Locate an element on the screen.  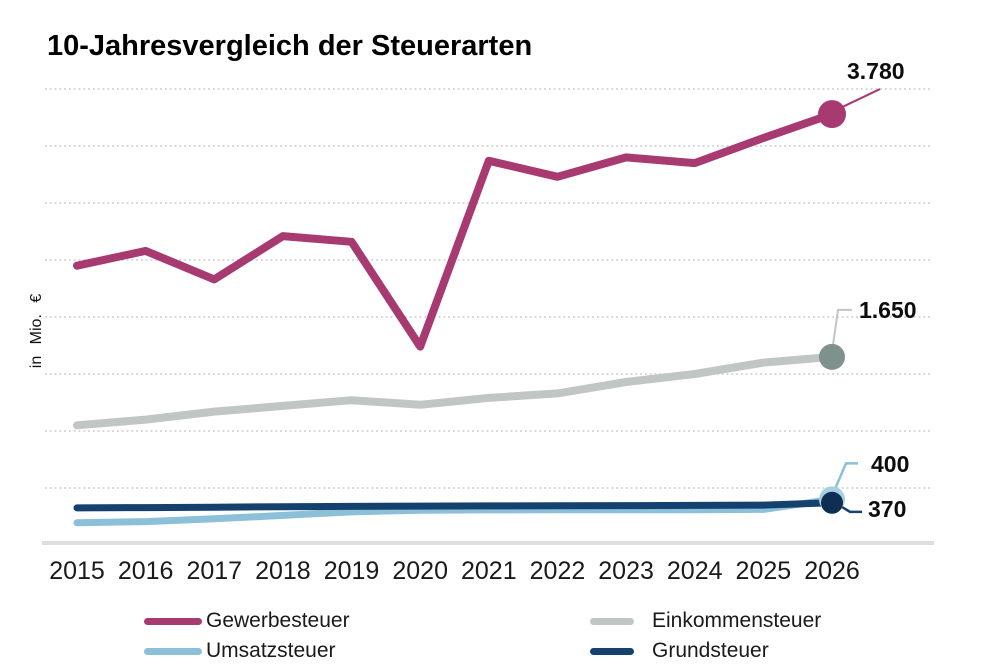
leader-line-umsatzsteuer is located at coordinates (845, 477).